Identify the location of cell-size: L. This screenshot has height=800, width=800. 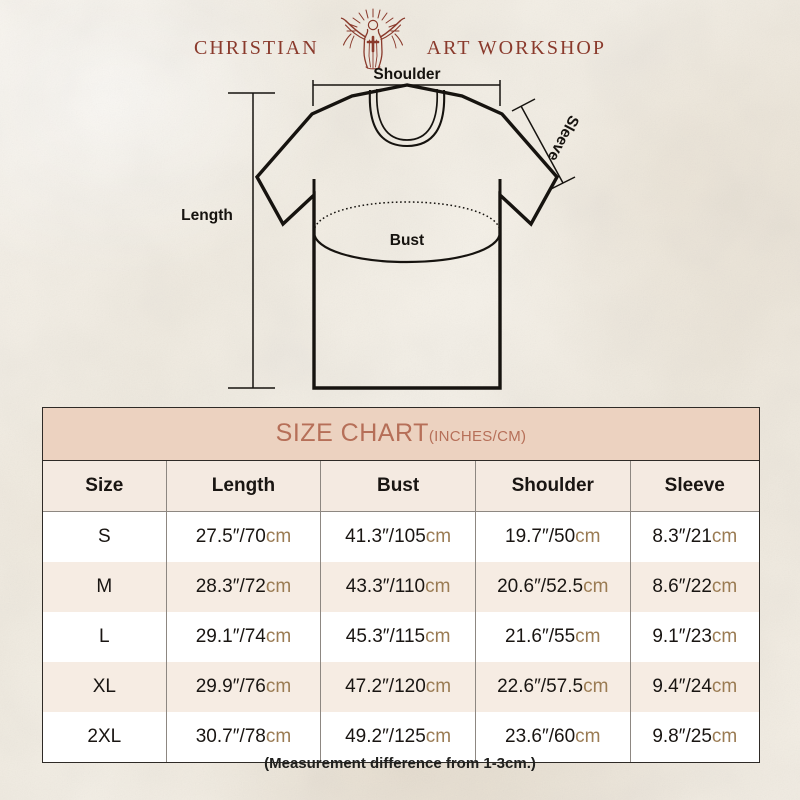
(105, 637).